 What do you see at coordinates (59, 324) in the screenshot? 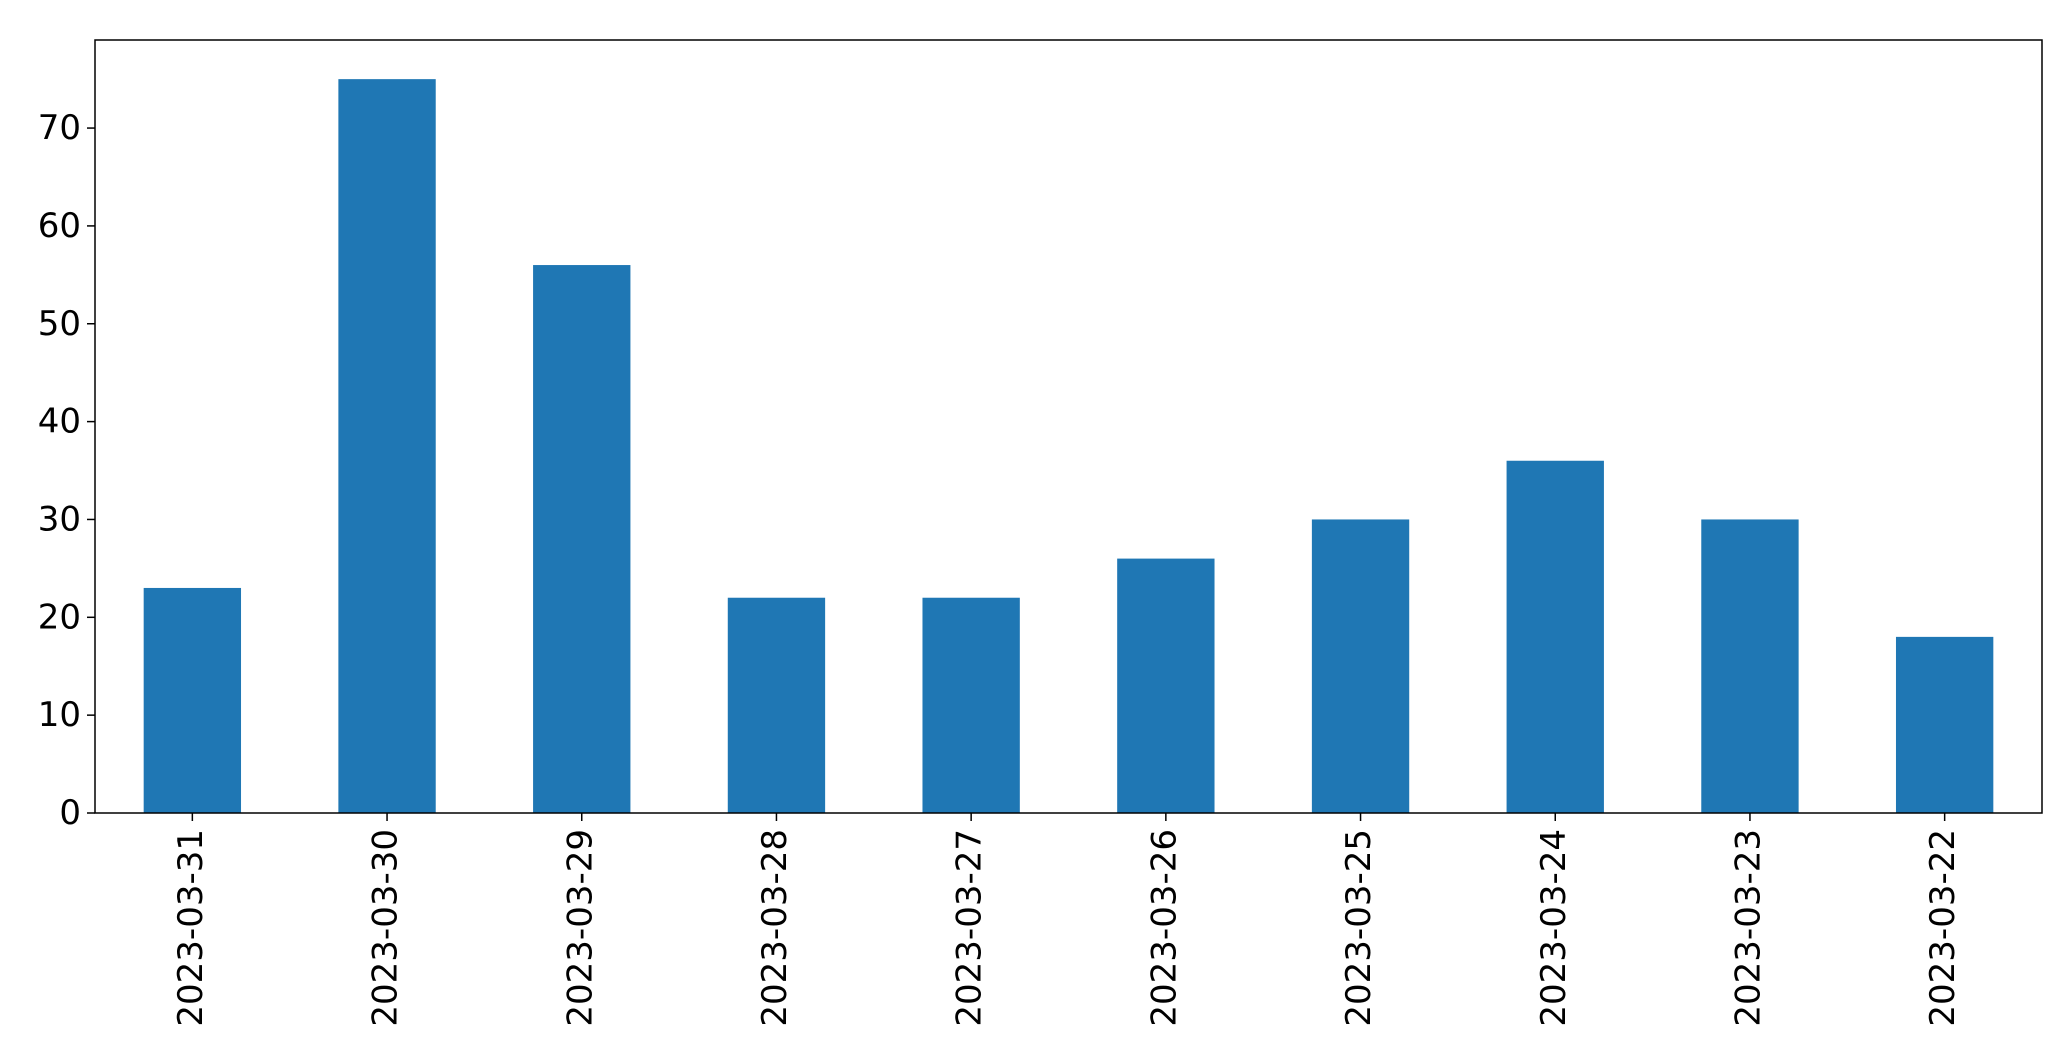
I see `y-tick-label: 50` at bounding box center [59, 324].